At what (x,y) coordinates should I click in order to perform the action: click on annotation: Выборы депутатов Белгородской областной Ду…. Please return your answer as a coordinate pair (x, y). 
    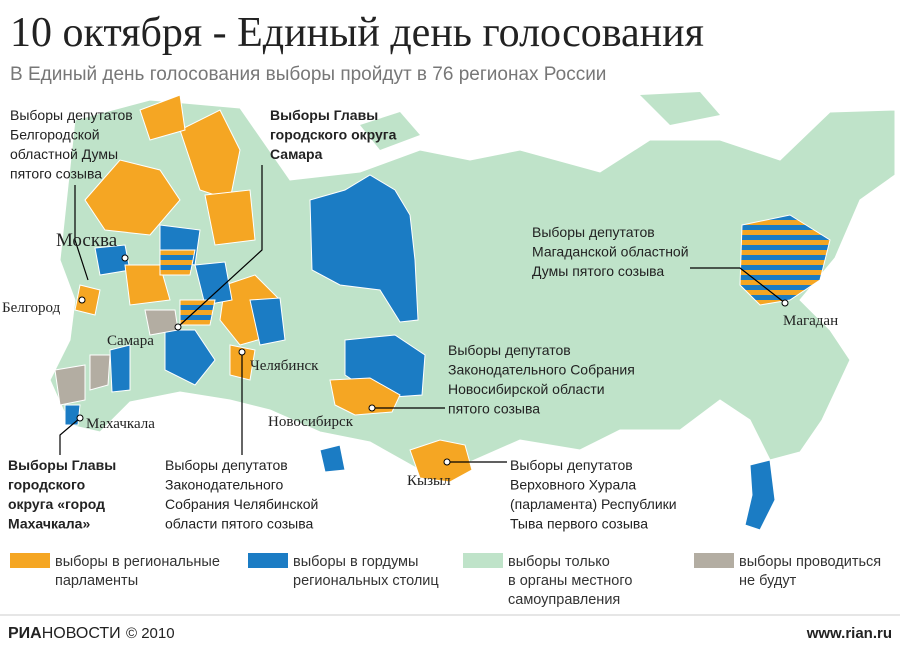
    Looking at the image, I should click on (71, 144).